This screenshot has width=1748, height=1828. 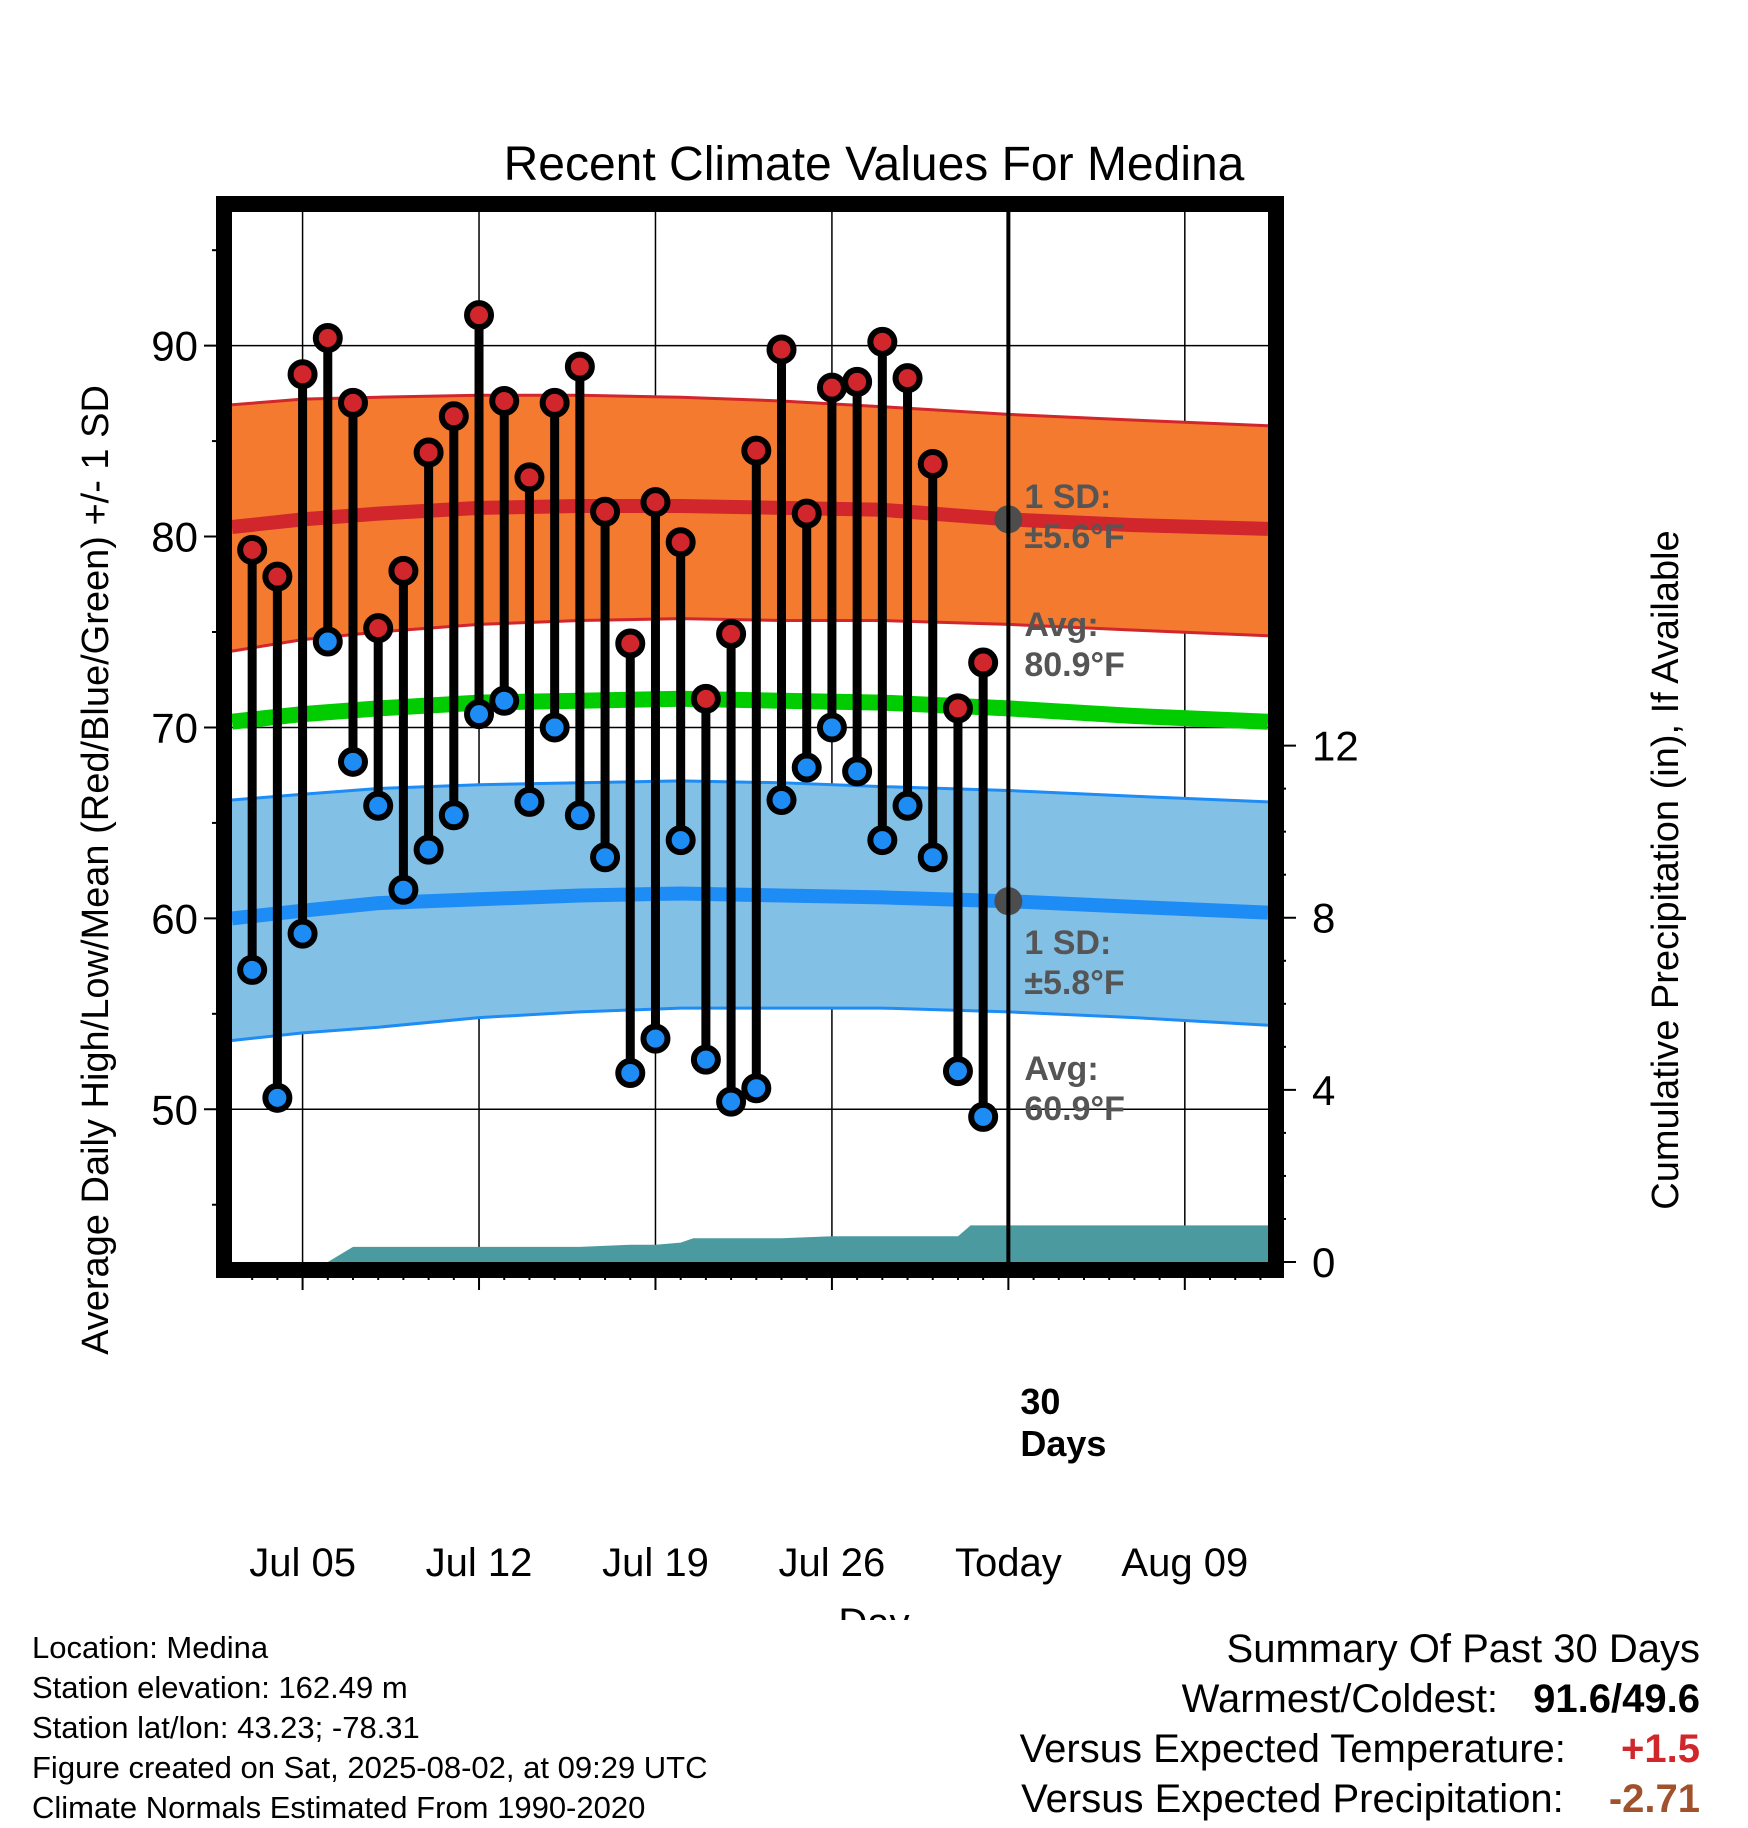 I want to click on left-axis-tick-label: 70, so click(x=174, y=727).